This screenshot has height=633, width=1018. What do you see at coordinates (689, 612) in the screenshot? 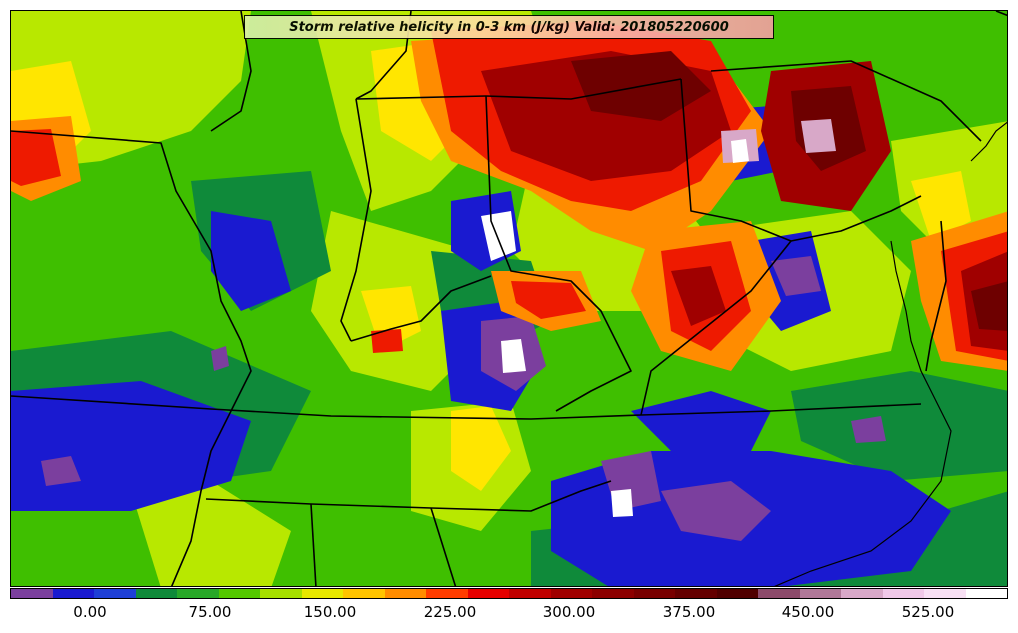
I see `colorbar-tick-label: 375.00` at bounding box center [689, 612].